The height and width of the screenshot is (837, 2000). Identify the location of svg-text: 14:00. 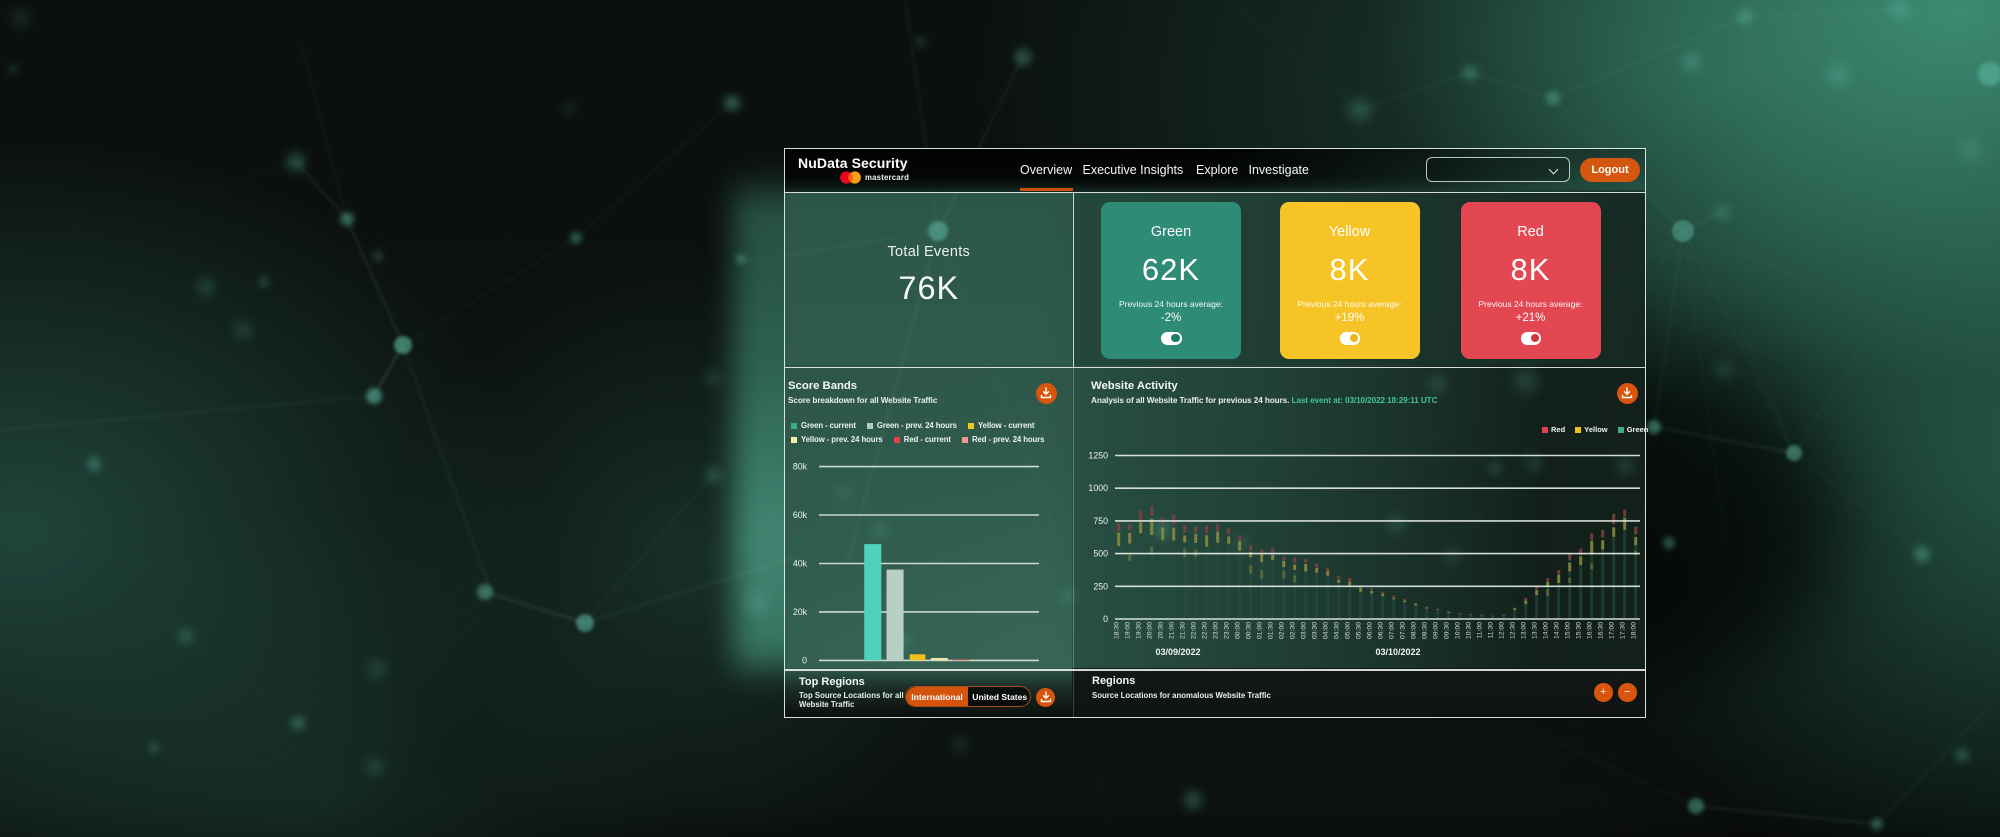
(1546, 630).